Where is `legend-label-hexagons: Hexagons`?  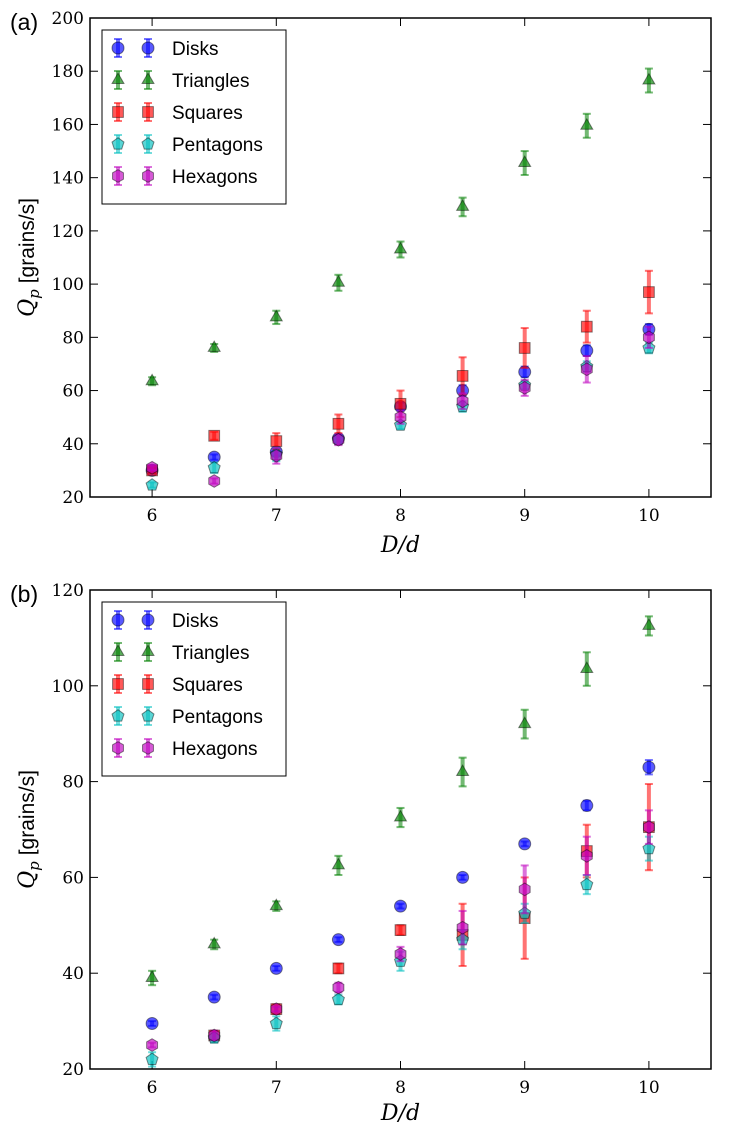
legend-label-hexagons: Hexagons is located at coordinates (215, 749).